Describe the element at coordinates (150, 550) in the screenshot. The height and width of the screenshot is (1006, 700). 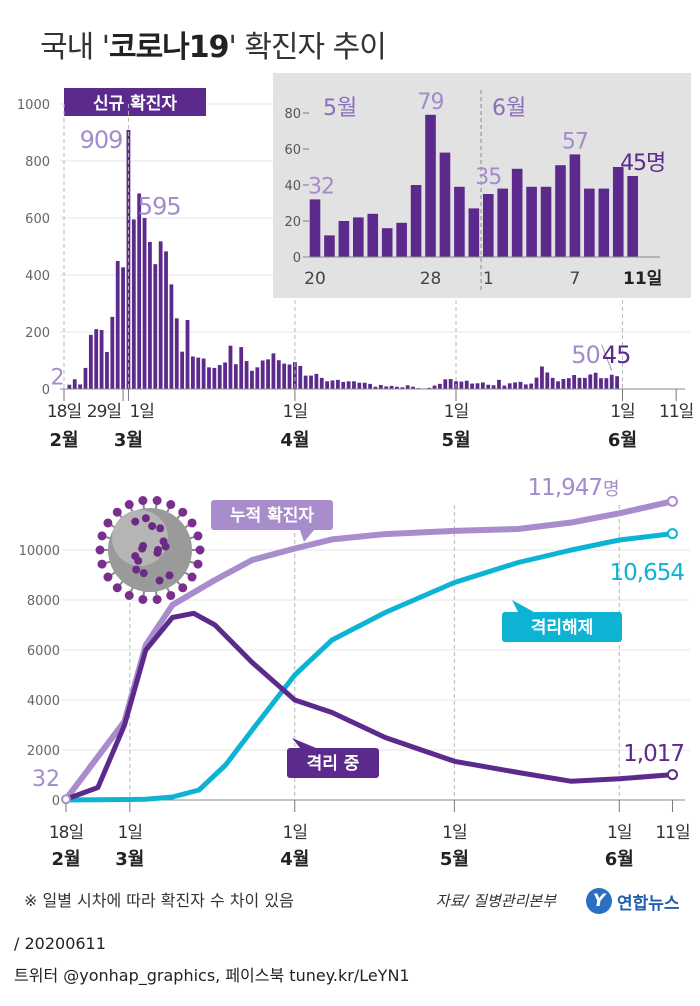
I see `coronavirus-illustration` at that location.